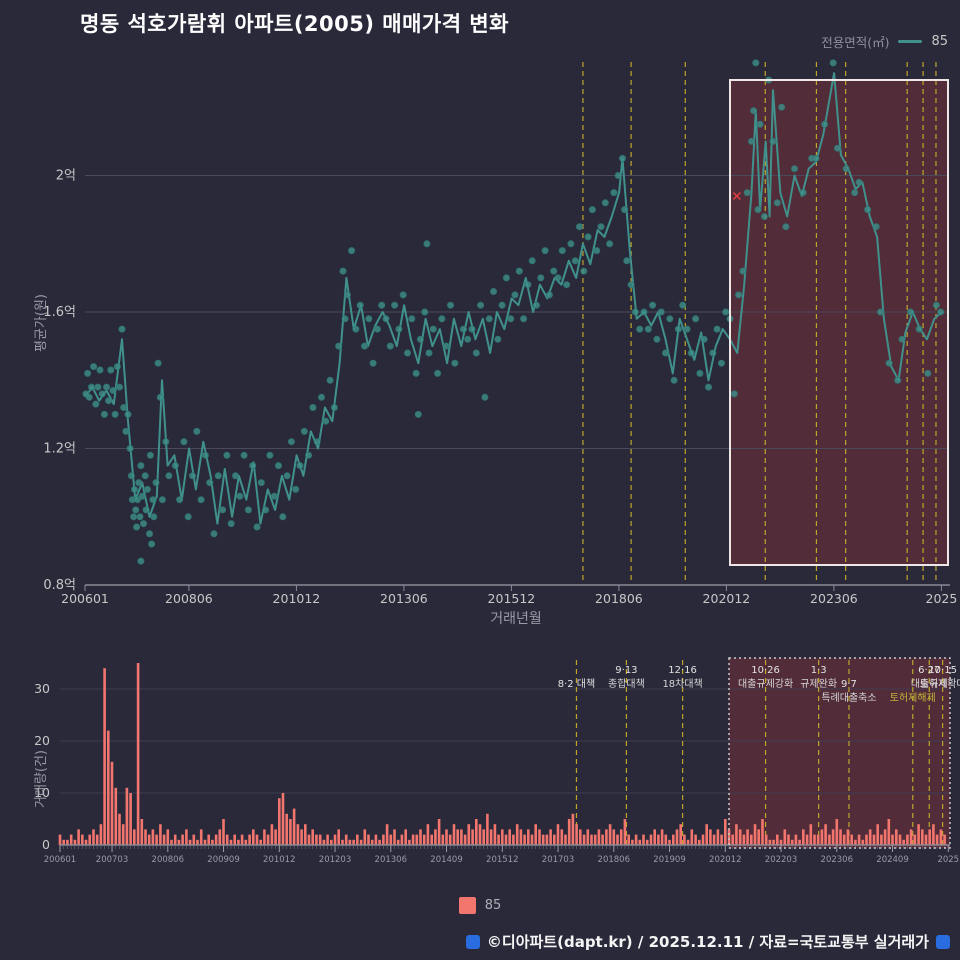 This screenshot has width=960, height=960. What do you see at coordinates (41, 779) in the screenshot?
I see `volume-axis-title: 거래량(건)` at bounding box center [41, 779].